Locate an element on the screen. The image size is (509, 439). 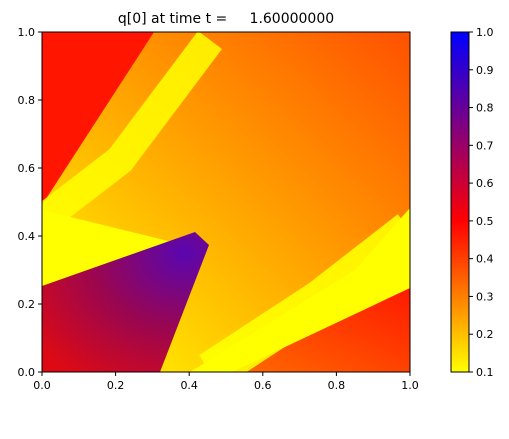
x-tick-label: 0.6 is located at coordinates (263, 385).